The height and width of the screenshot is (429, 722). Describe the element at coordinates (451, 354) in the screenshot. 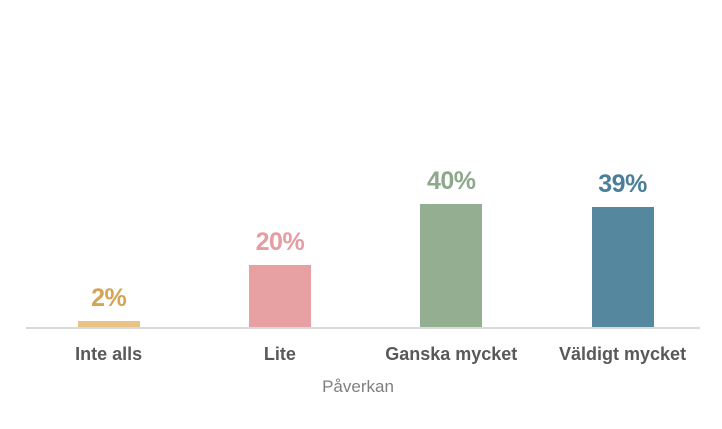

I see `category-label: Ganska mycket` at that location.